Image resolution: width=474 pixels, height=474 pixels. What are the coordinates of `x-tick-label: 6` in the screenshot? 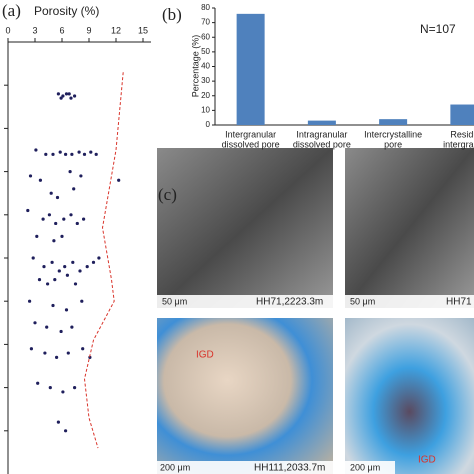 It's located at (61, 30).